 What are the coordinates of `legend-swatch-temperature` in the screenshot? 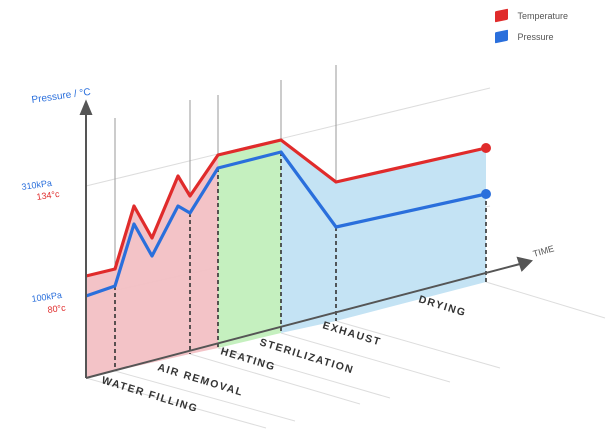 It's located at (502, 15).